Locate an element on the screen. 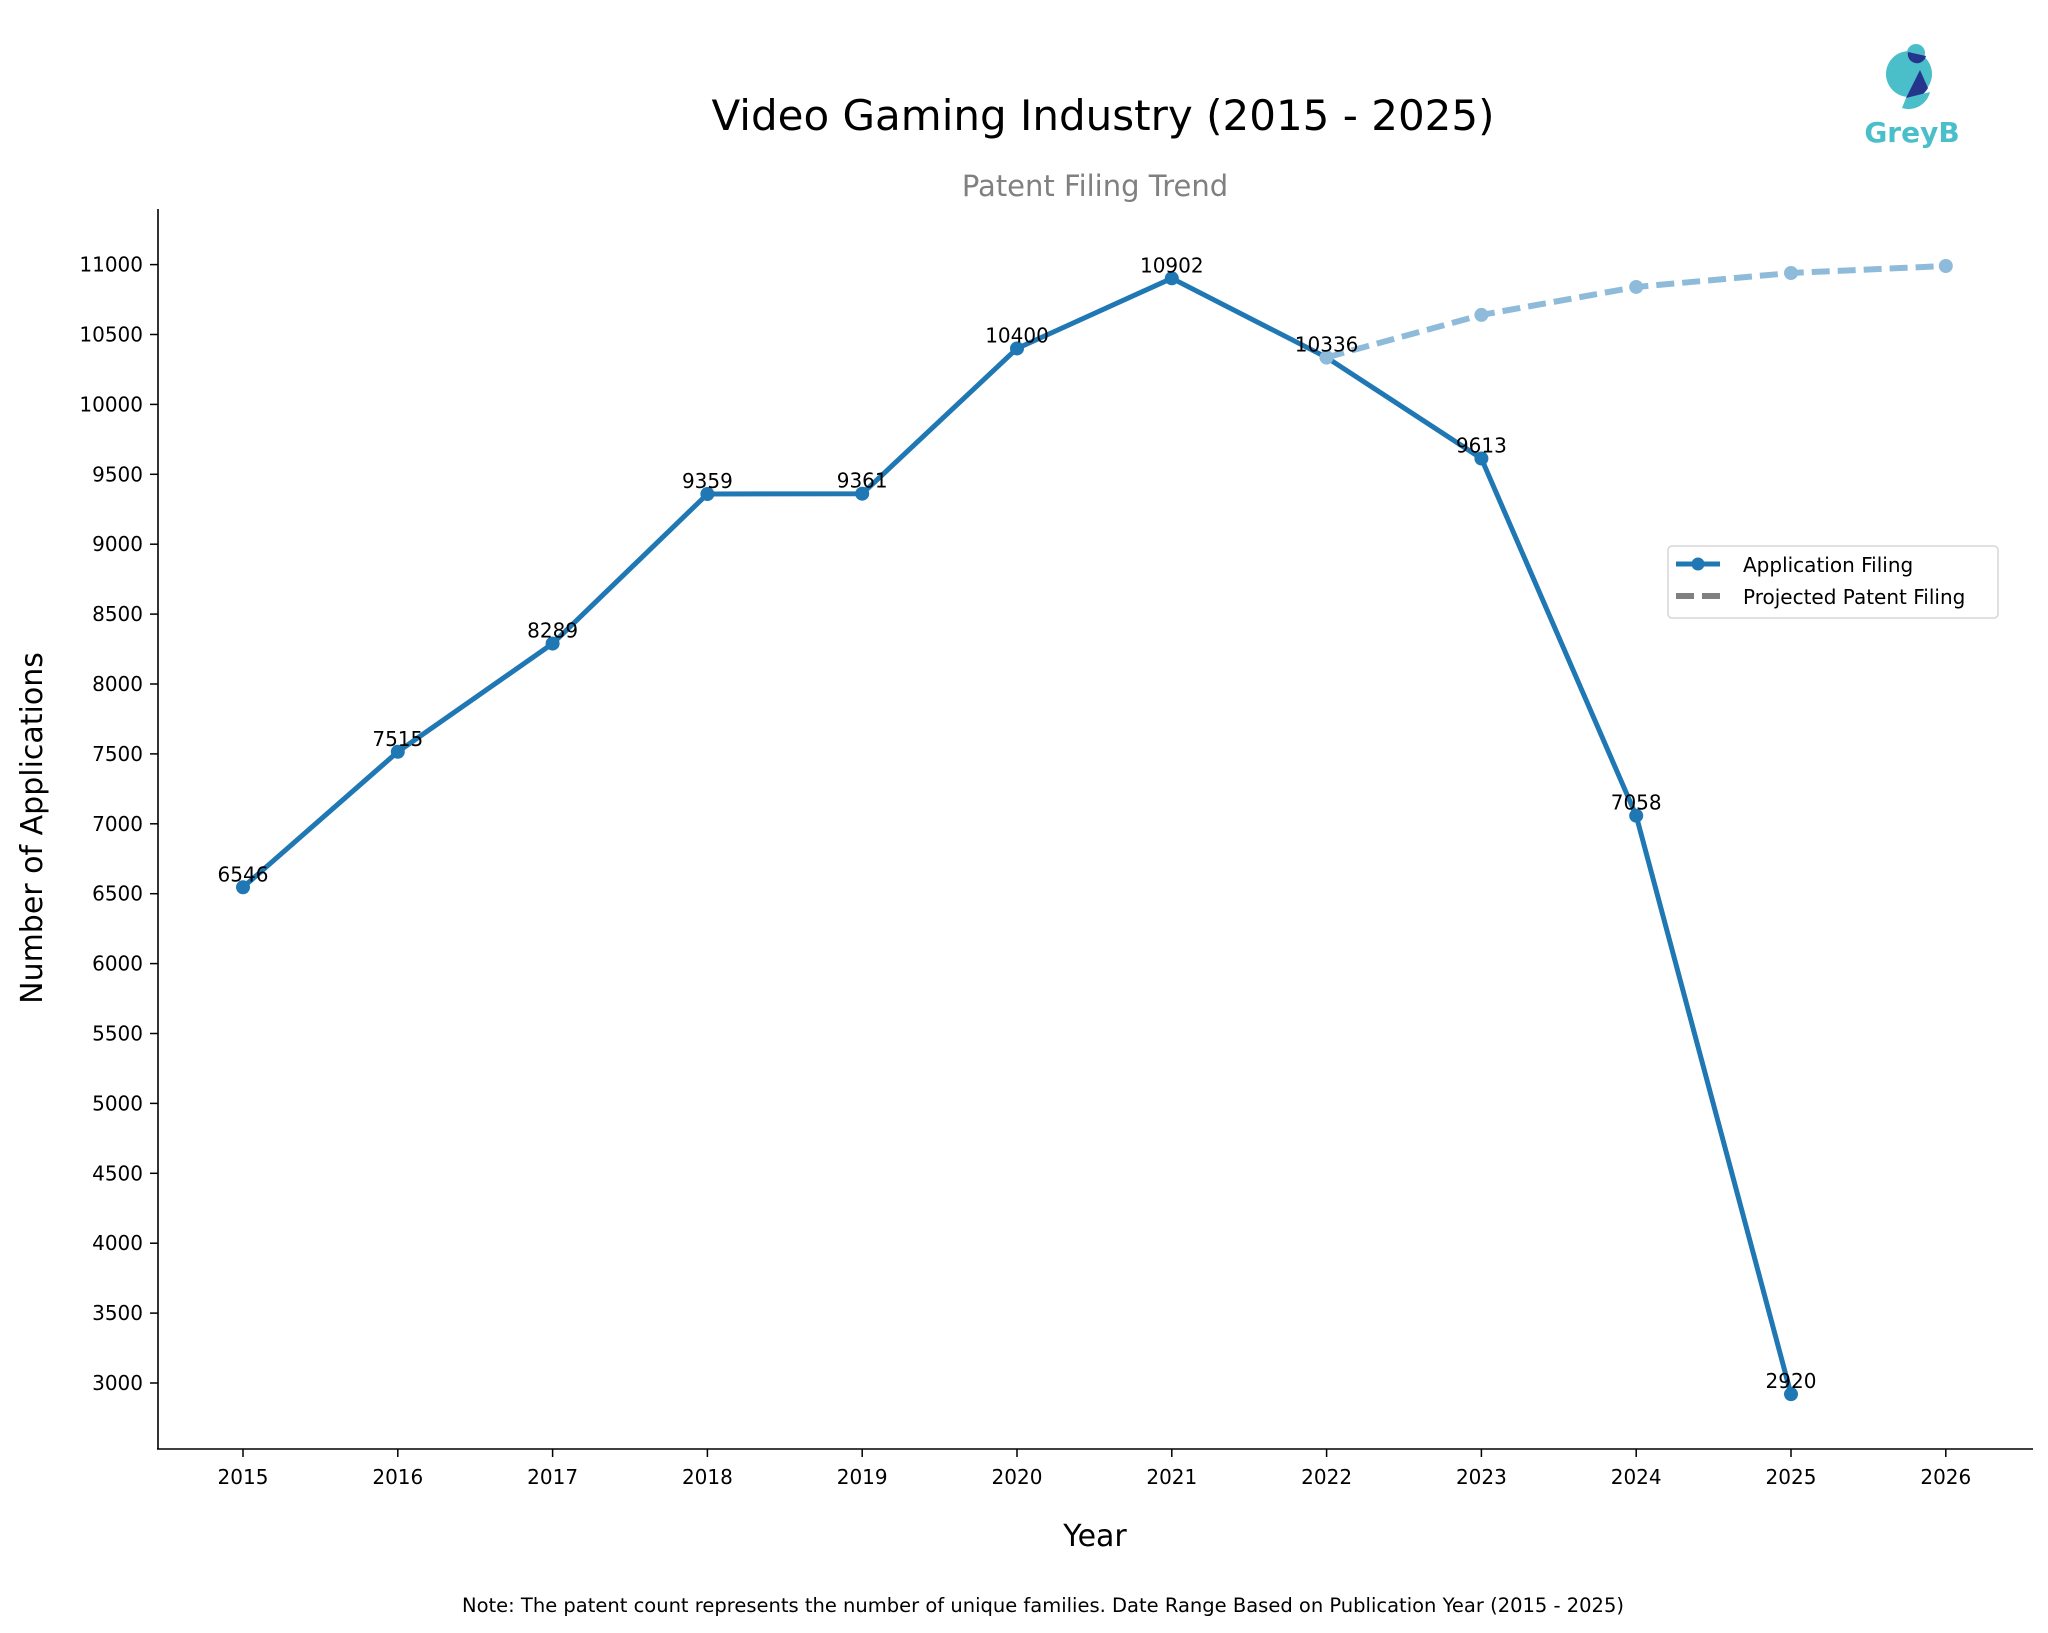 The height and width of the screenshot is (1633, 2048). legend-marker-application is located at coordinates (1698, 564).